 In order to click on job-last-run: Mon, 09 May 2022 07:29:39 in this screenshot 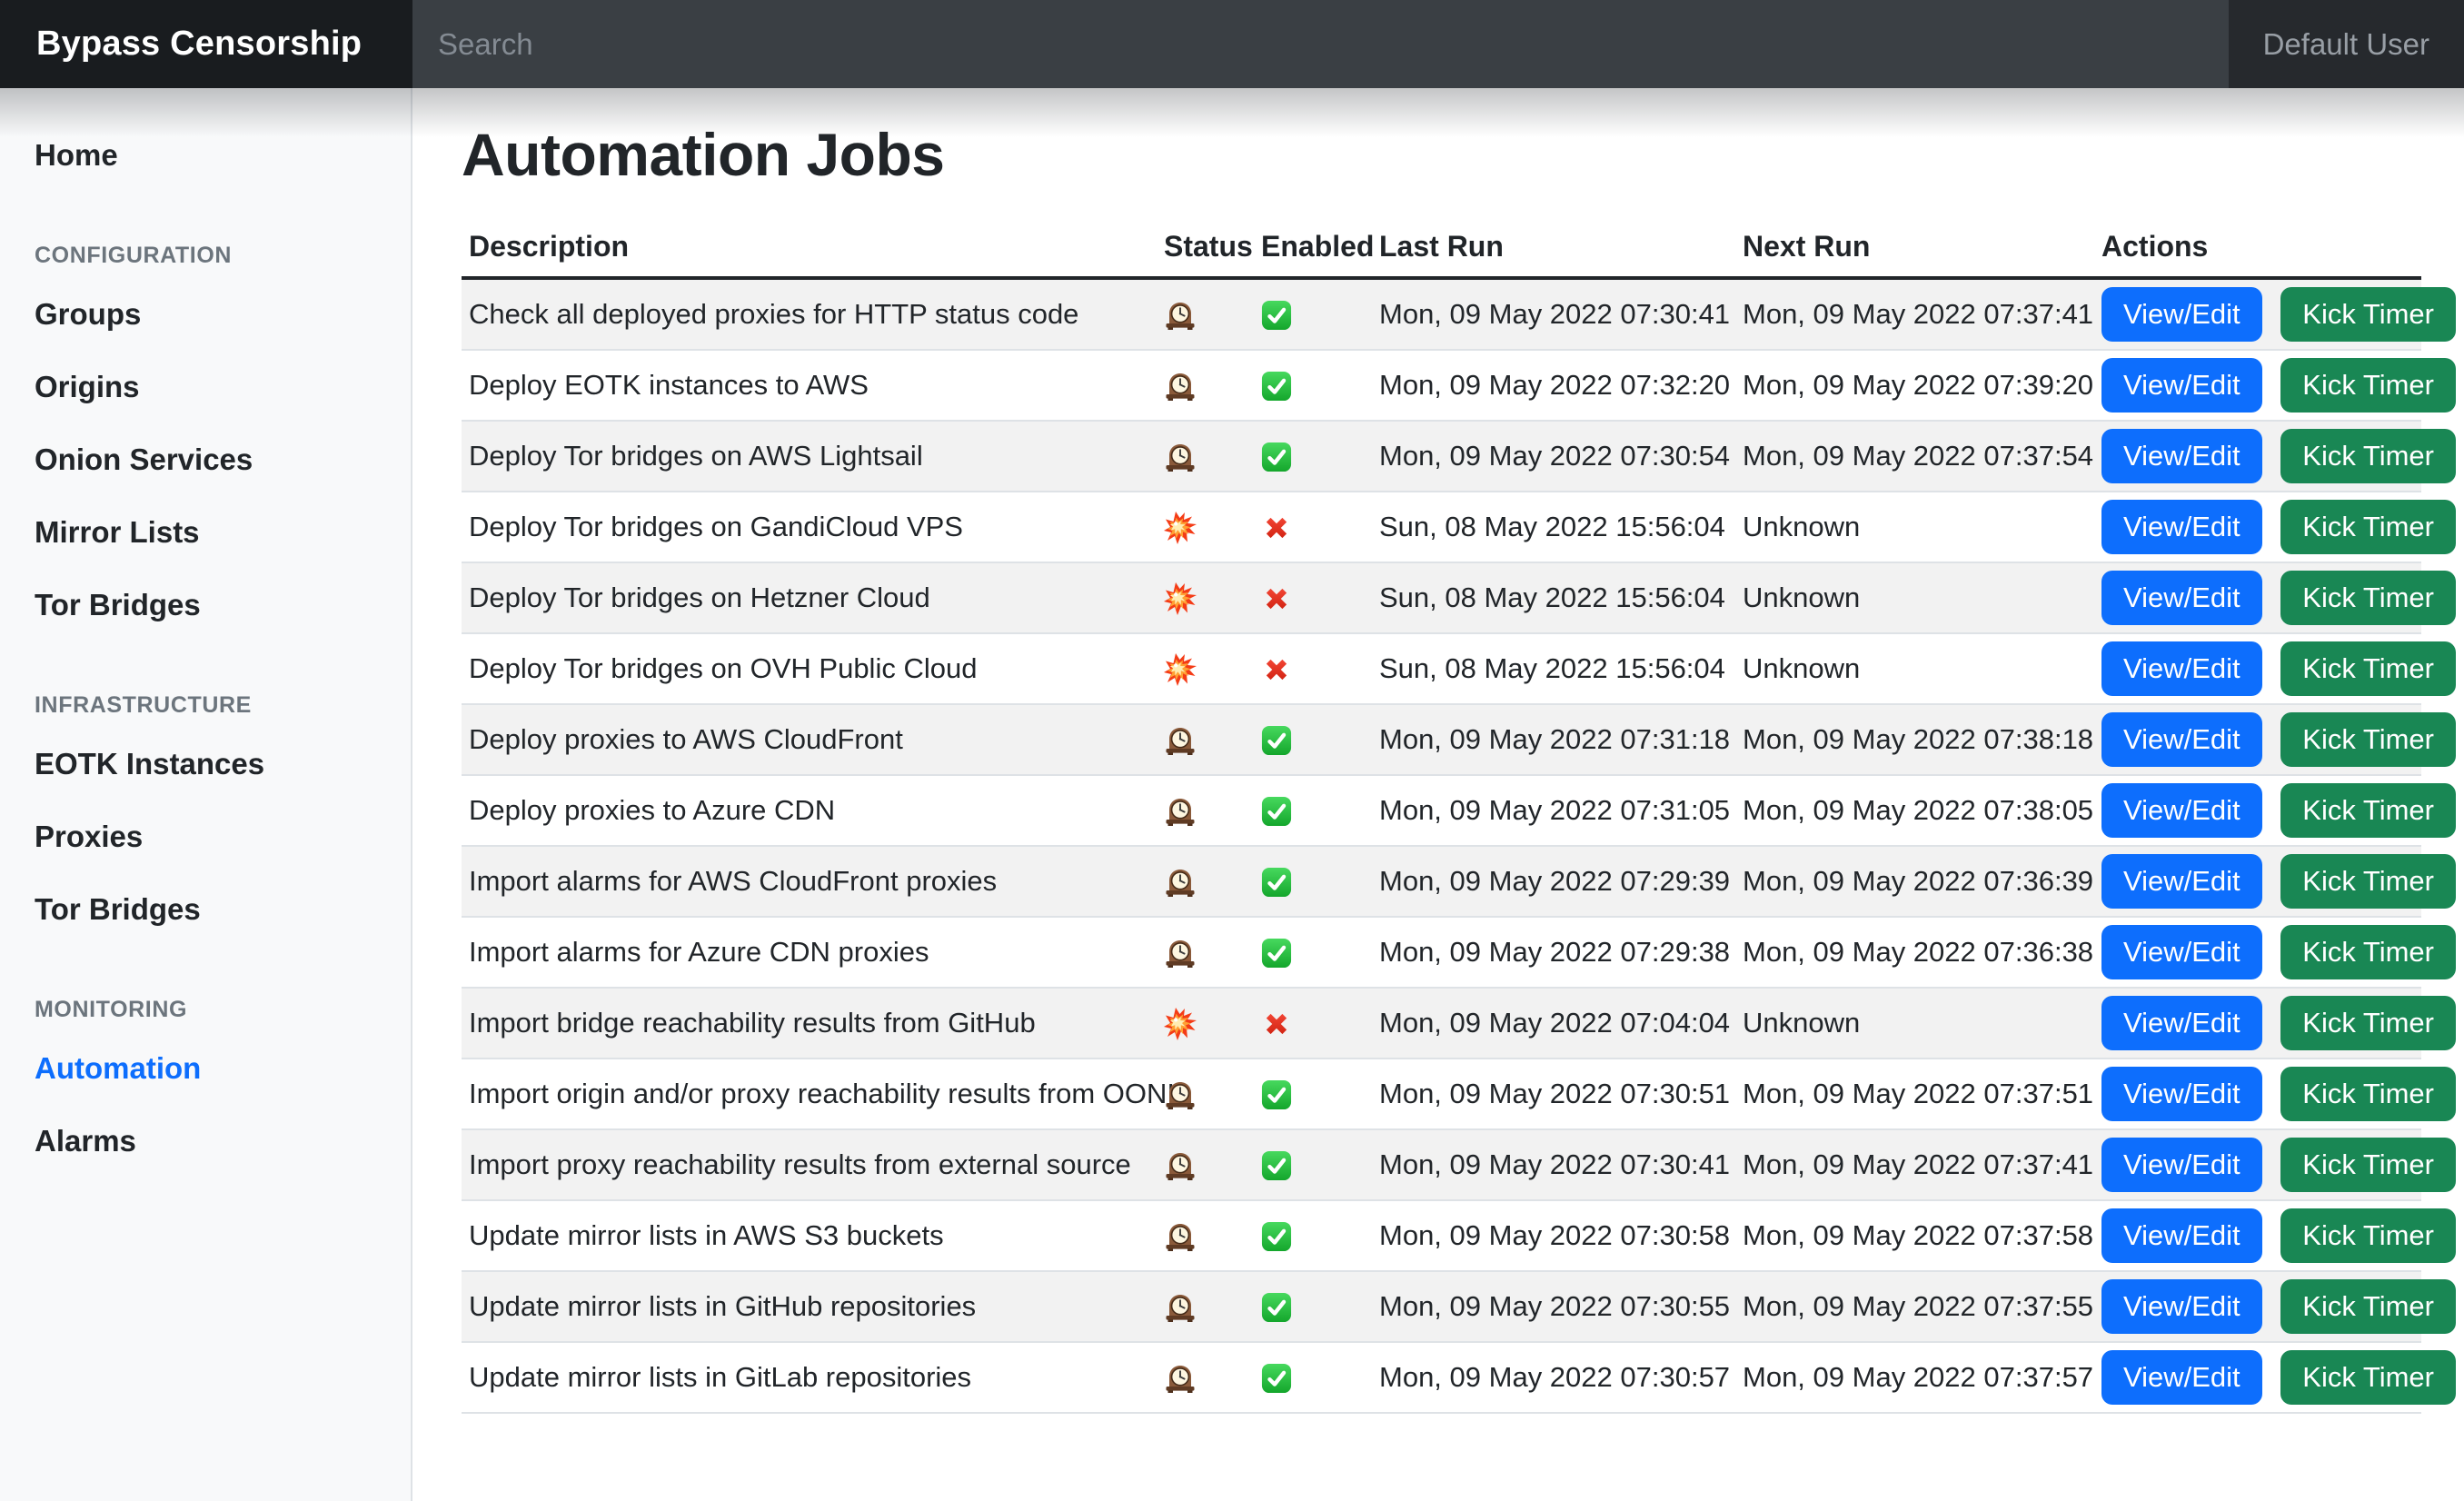, I will do `click(1554, 882)`.